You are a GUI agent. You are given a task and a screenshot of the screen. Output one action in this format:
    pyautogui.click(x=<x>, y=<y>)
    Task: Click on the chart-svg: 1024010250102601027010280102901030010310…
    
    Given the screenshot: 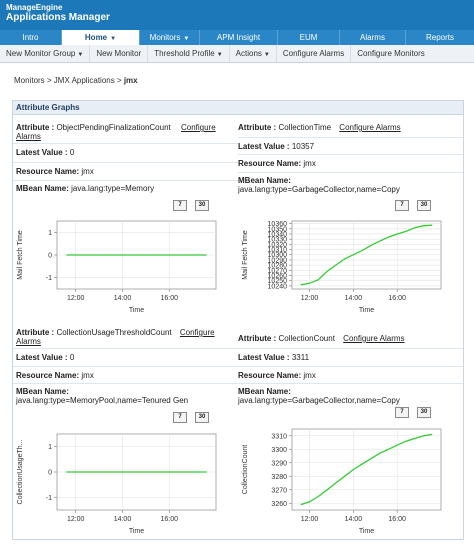 What is the action you would take?
    pyautogui.click(x=342, y=267)
    